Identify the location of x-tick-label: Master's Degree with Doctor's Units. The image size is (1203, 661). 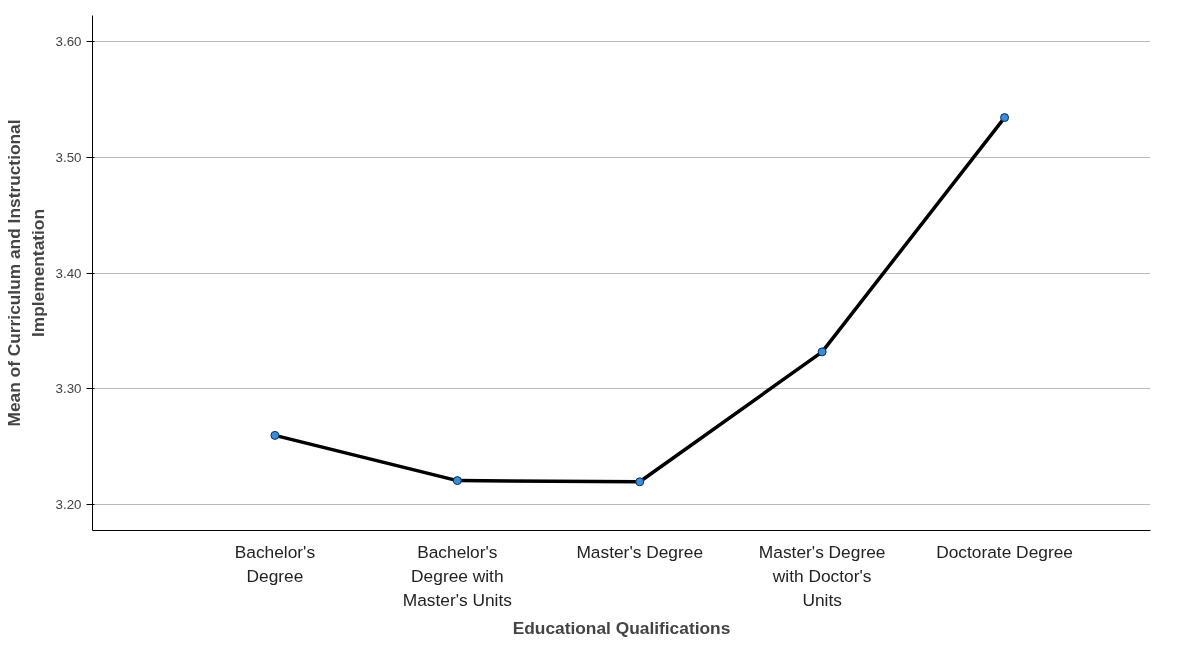
(822, 575).